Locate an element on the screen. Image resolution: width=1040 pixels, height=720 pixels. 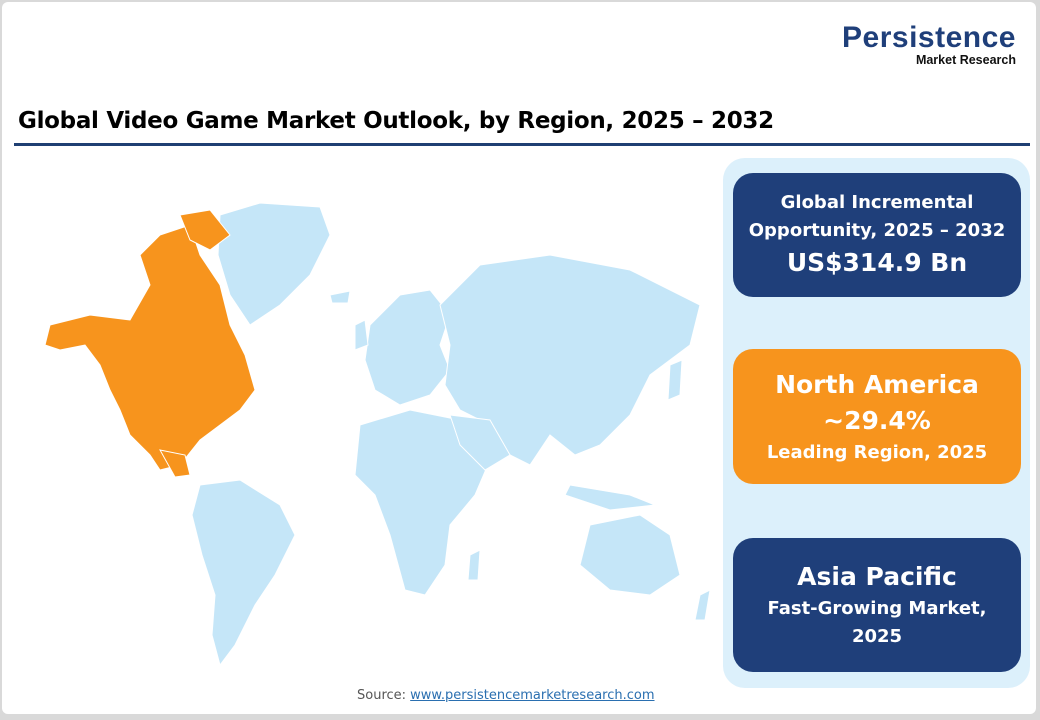
fast-growing-region-card: Asia Pacific Fast-Growing Market, 2025 is located at coordinates (877, 605).